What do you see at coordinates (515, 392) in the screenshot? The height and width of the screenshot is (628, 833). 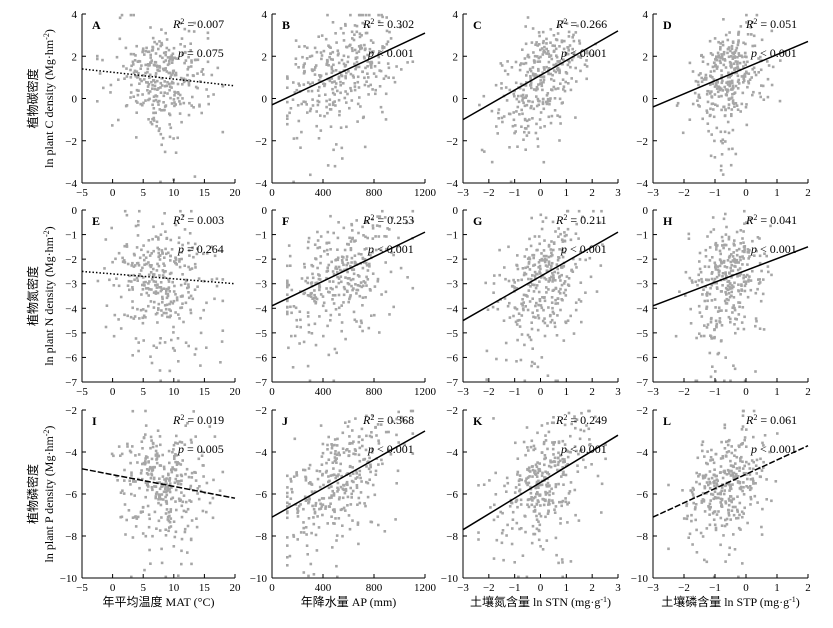 I see `x-tick-label: −1` at bounding box center [515, 392].